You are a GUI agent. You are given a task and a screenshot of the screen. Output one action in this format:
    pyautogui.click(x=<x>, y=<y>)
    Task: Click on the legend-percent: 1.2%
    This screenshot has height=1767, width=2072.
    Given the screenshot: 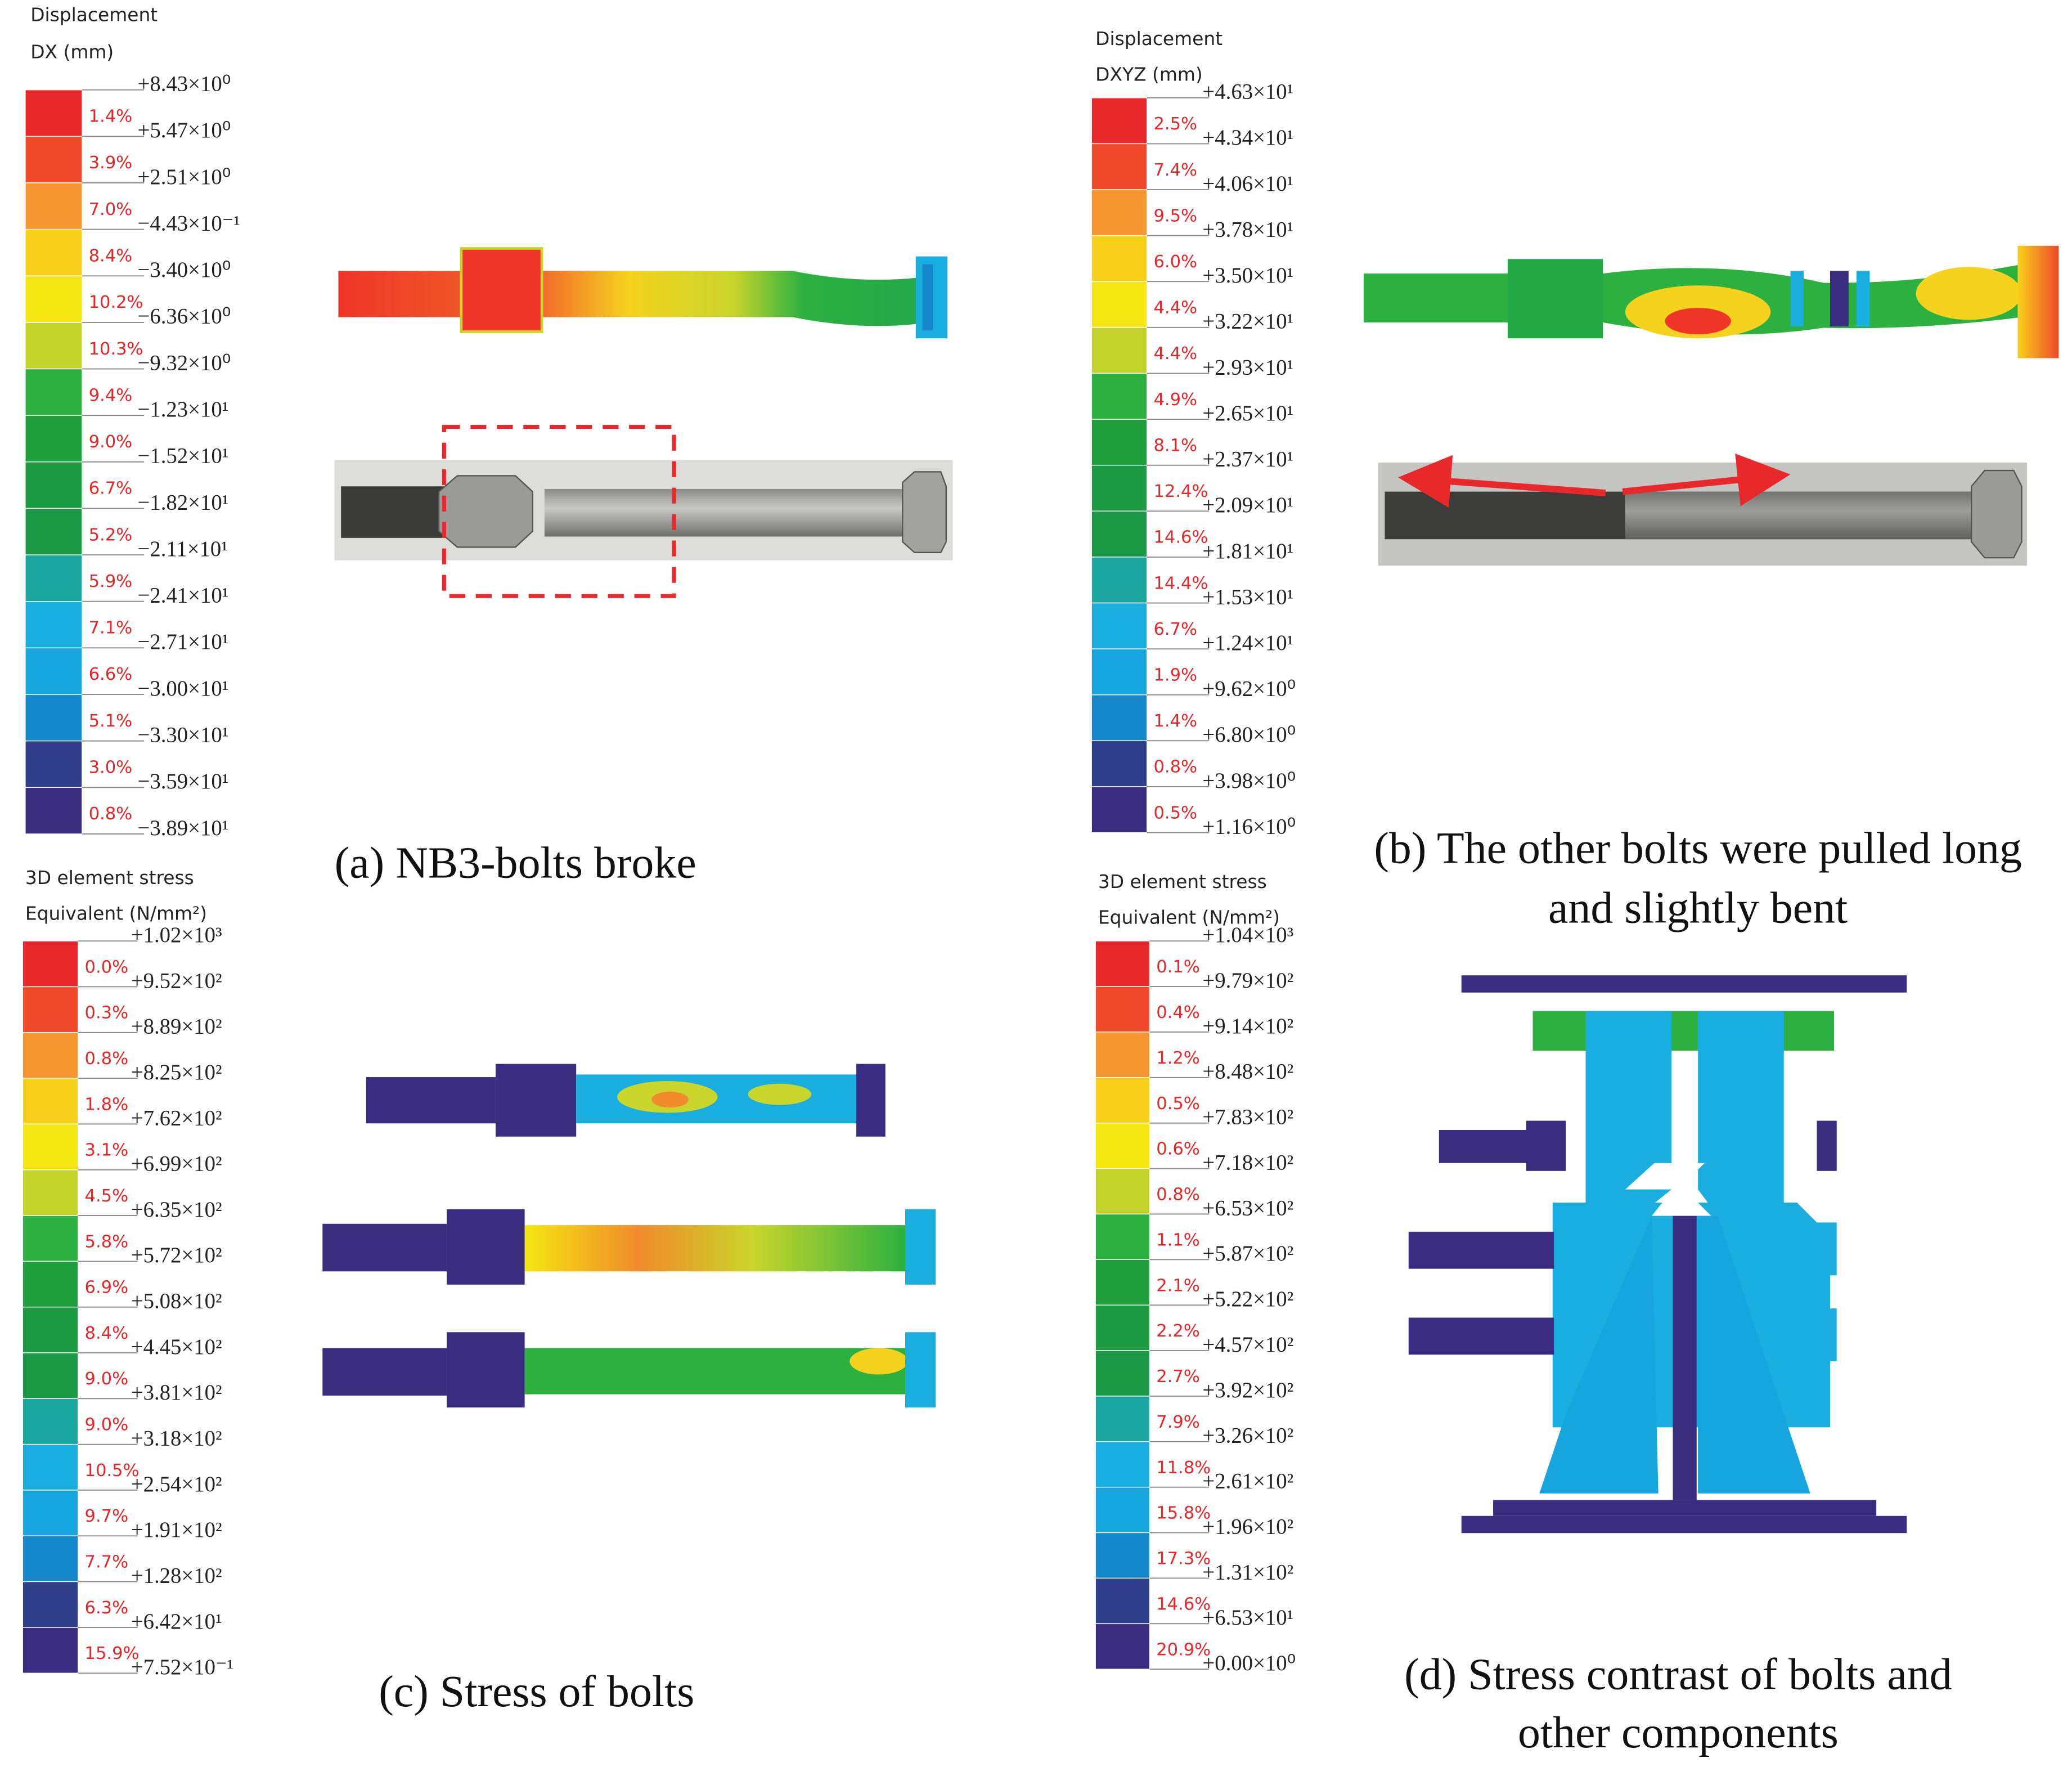 What is the action you would take?
    pyautogui.click(x=1178, y=1058)
    